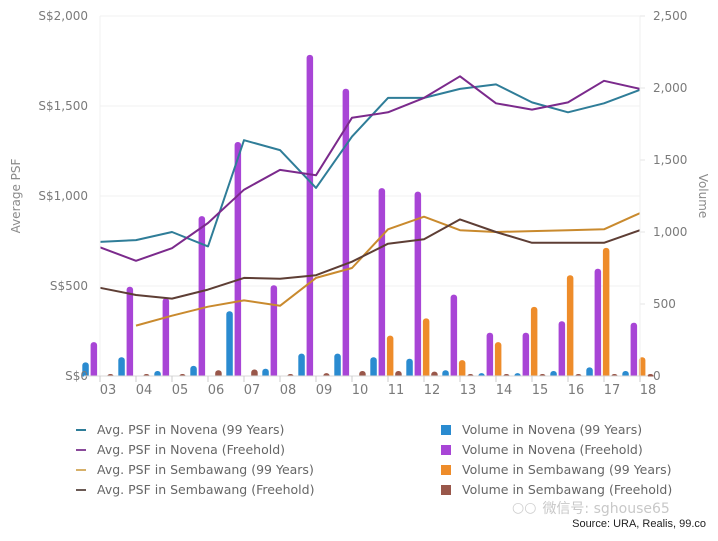 The height and width of the screenshot is (541, 718). Describe the element at coordinates (567, 489) in the screenshot. I see `legend-label: Volume in Sembawang (Freehold)` at that location.